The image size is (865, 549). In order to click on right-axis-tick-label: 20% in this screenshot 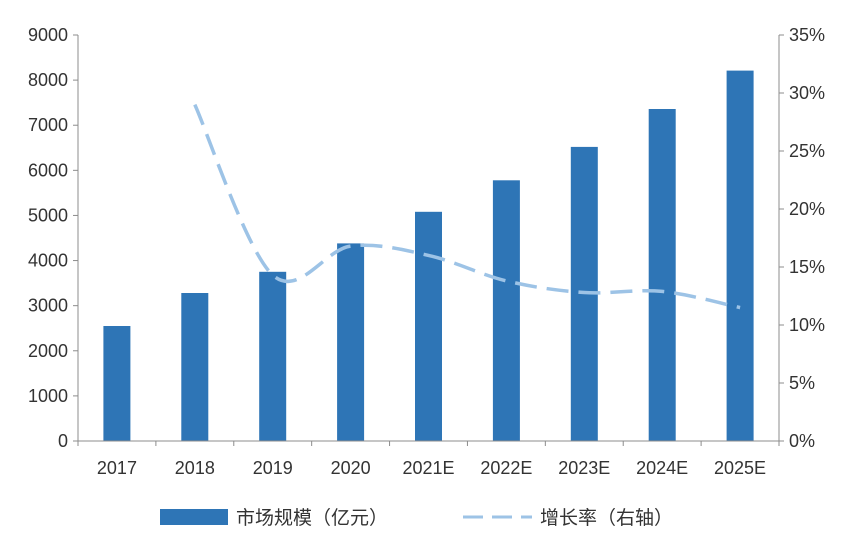, I will do `click(807, 209)`.